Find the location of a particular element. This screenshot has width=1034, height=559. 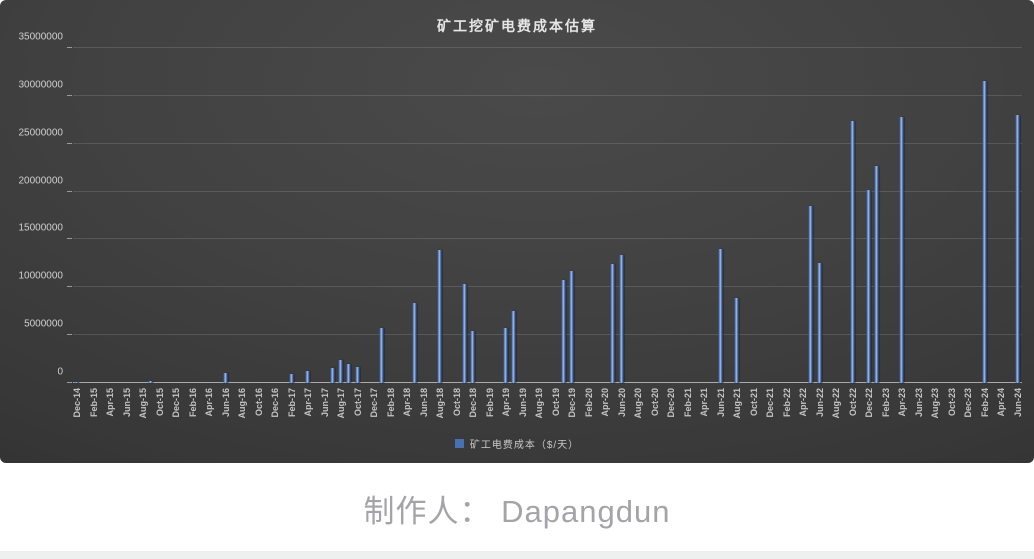

y-tick-label: 35000000 is located at coordinates (41, 37).